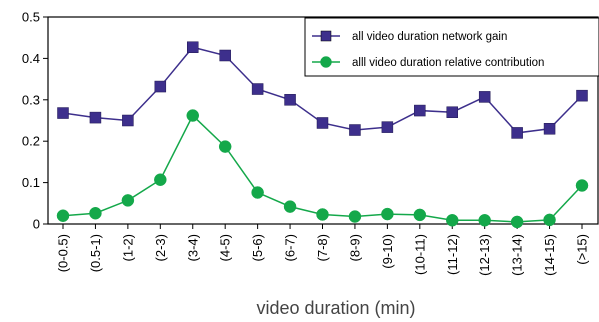 The width and height of the screenshot is (599, 322). What do you see at coordinates (31, 58) in the screenshot?
I see `y-tick-label: 0.4` at bounding box center [31, 58].